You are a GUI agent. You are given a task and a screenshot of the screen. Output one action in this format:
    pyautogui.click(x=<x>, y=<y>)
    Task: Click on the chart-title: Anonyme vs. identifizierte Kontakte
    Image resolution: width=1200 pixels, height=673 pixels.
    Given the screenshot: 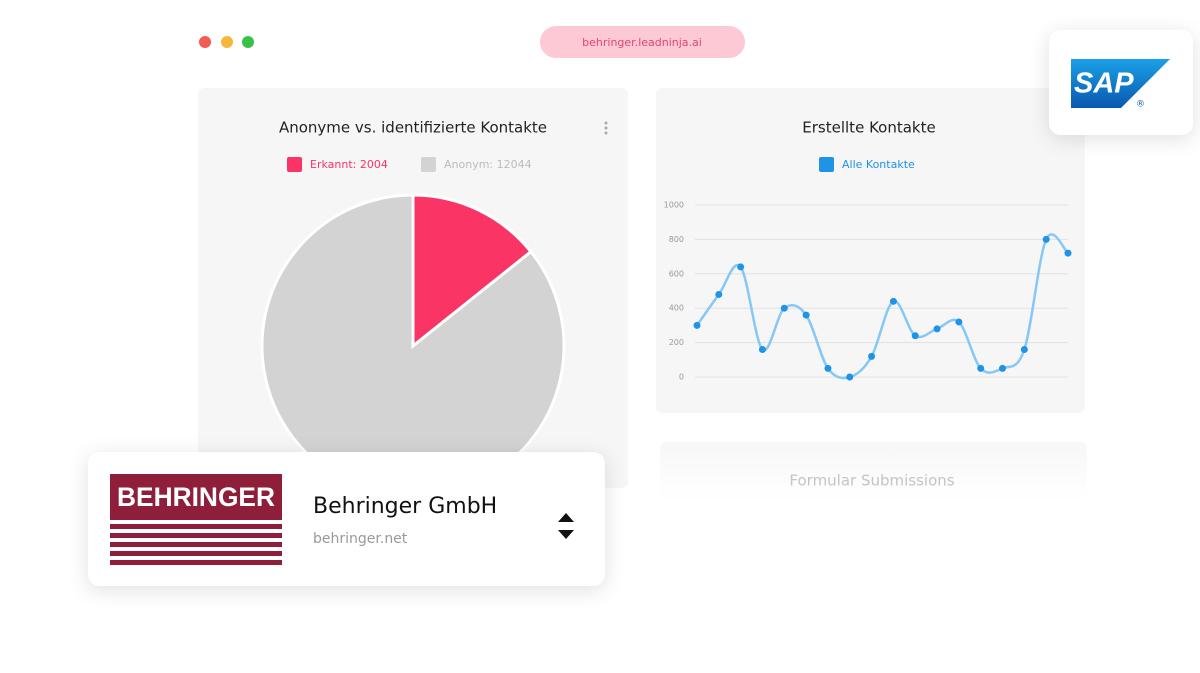 What is the action you would take?
    pyautogui.click(x=413, y=128)
    